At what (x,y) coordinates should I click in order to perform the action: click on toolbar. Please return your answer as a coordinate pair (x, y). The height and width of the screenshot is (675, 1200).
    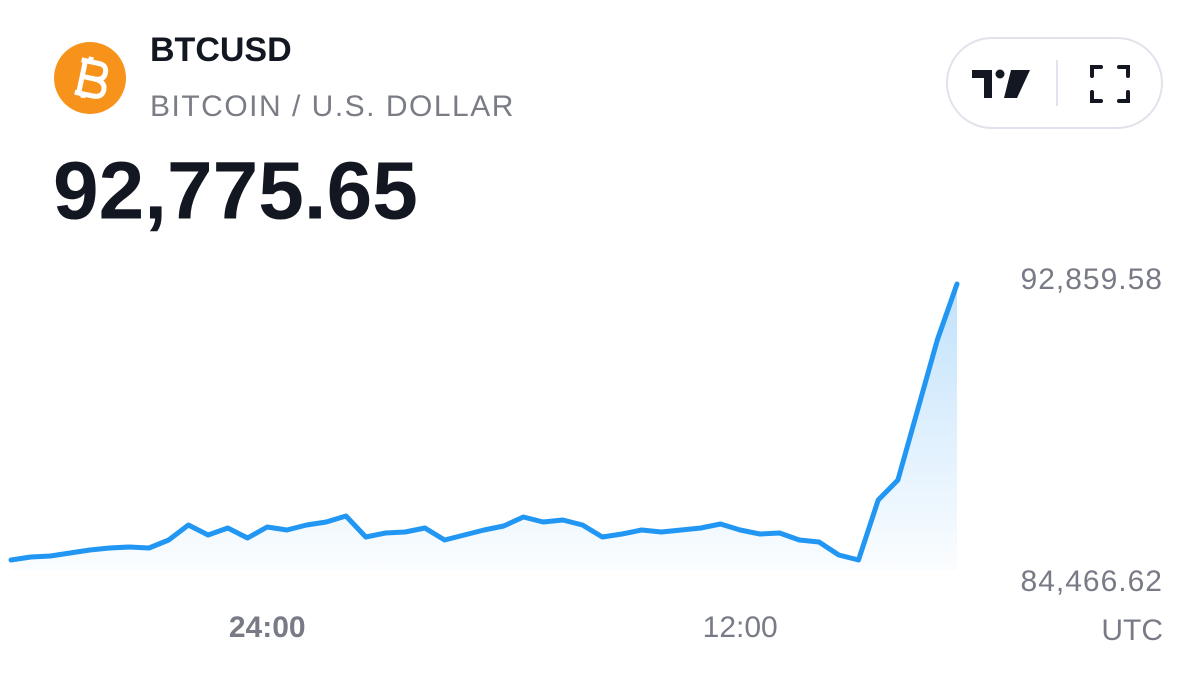
    Looking at the image, I should click on (1054, 83).